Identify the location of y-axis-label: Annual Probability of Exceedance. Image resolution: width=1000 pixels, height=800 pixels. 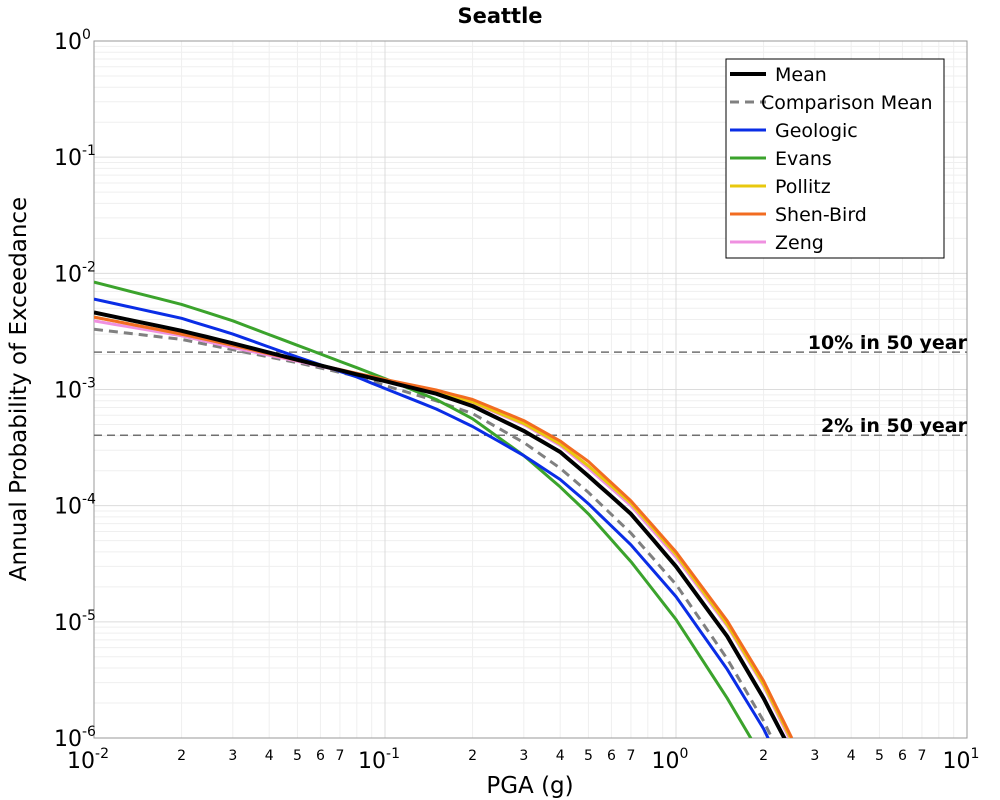
(19, 389).